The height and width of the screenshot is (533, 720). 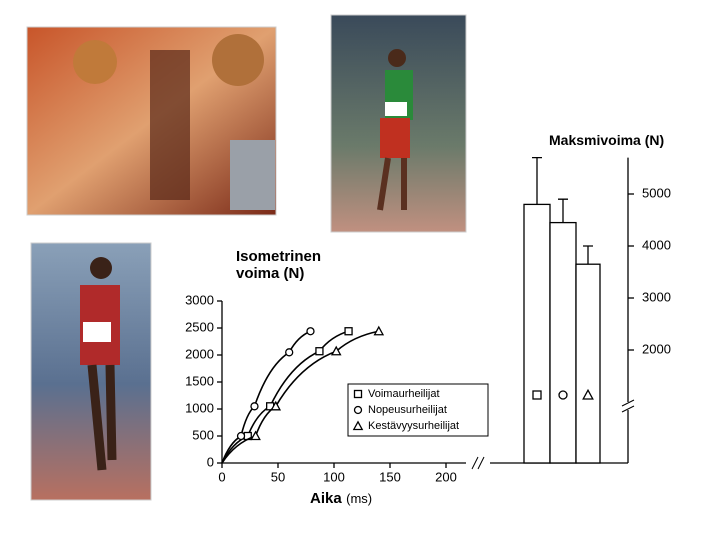 What do you see at coordinates (656, 192) in the screenshot?
I see `y-tick-label: 5000` at bounding box center [656, 192].